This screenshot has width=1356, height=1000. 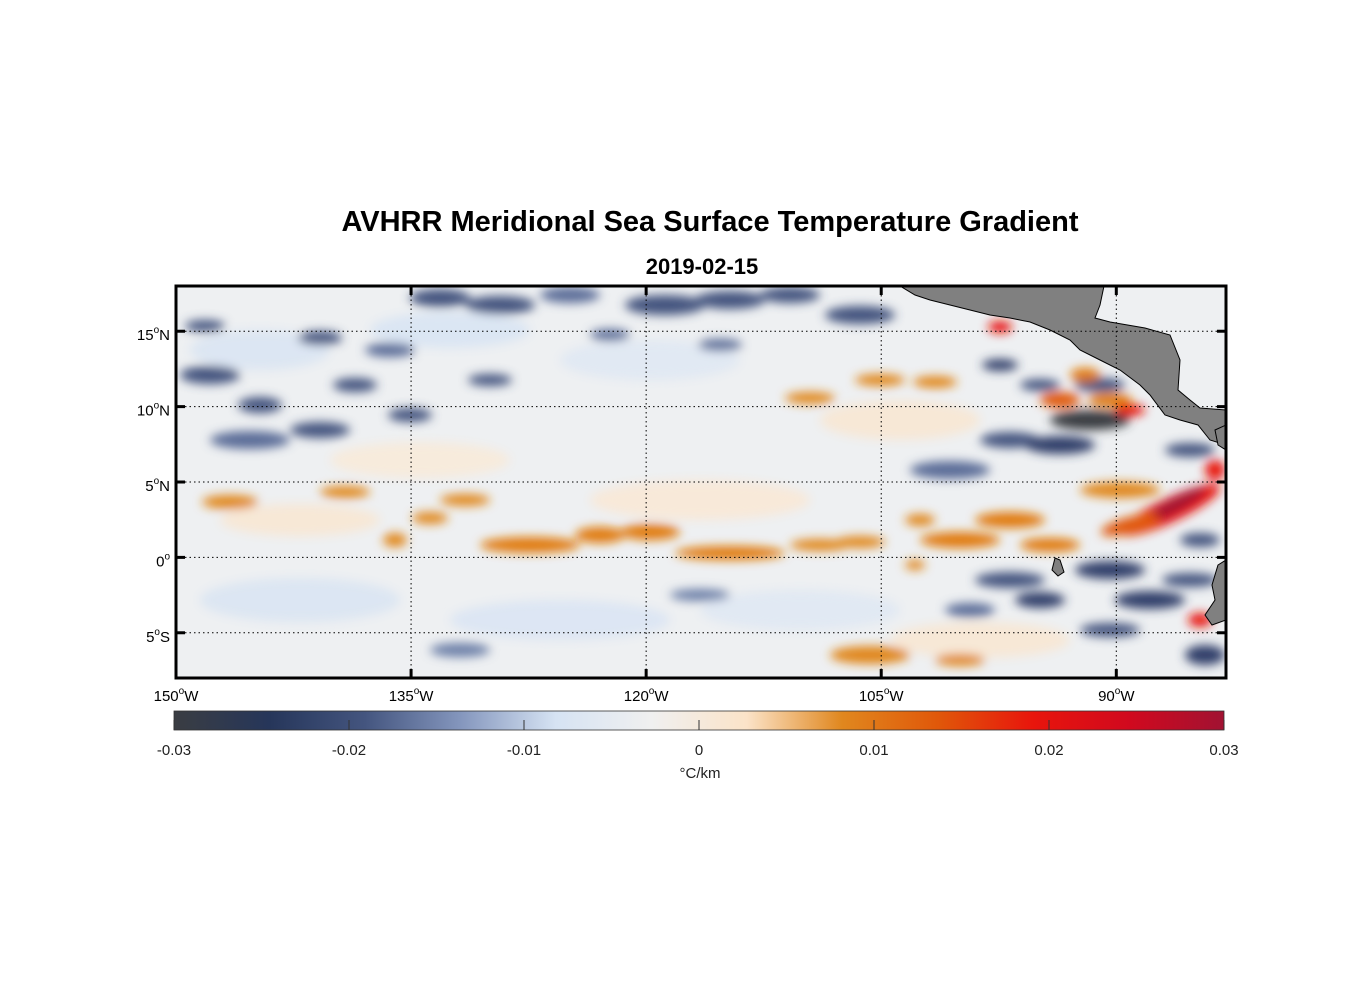 I want to click on lat-tick-number: 0, so click(x=160, y=561).